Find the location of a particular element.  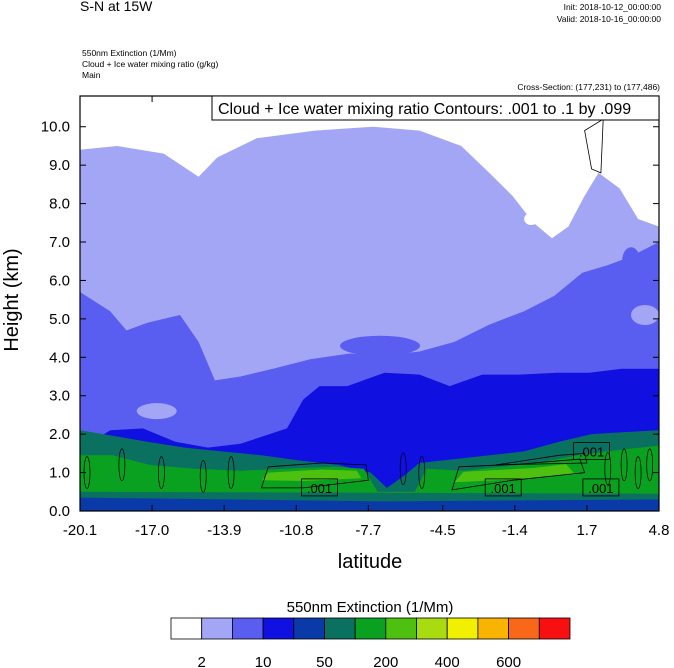

x-tick-label: -13.9 is located at coordinates (224, 530).